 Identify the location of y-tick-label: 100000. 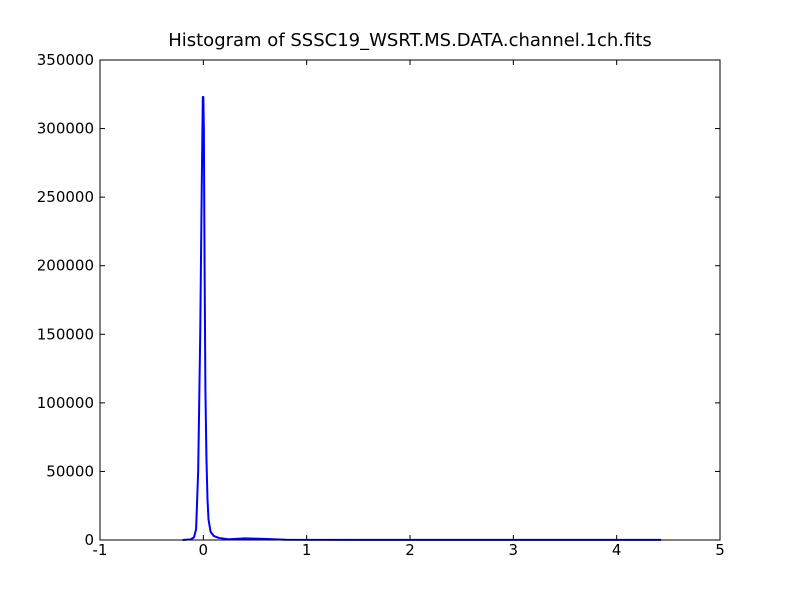
(65, 403).